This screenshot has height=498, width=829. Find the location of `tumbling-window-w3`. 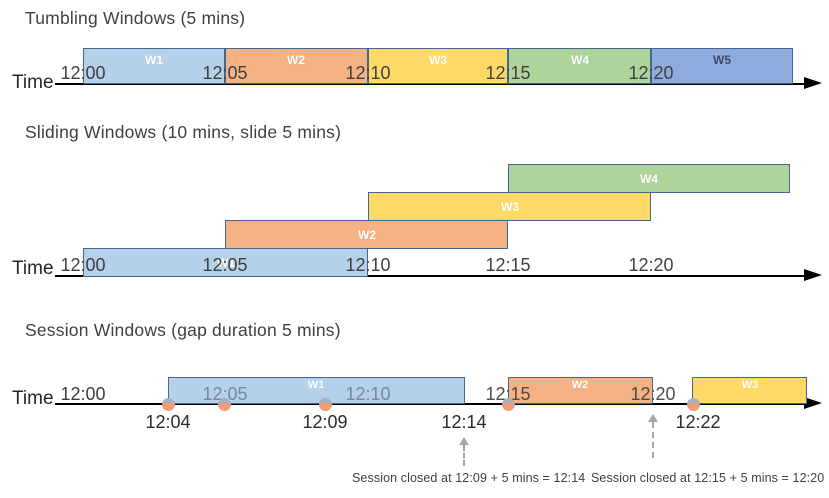

tumbling-window-w3 is located at coordinates (438, 66).